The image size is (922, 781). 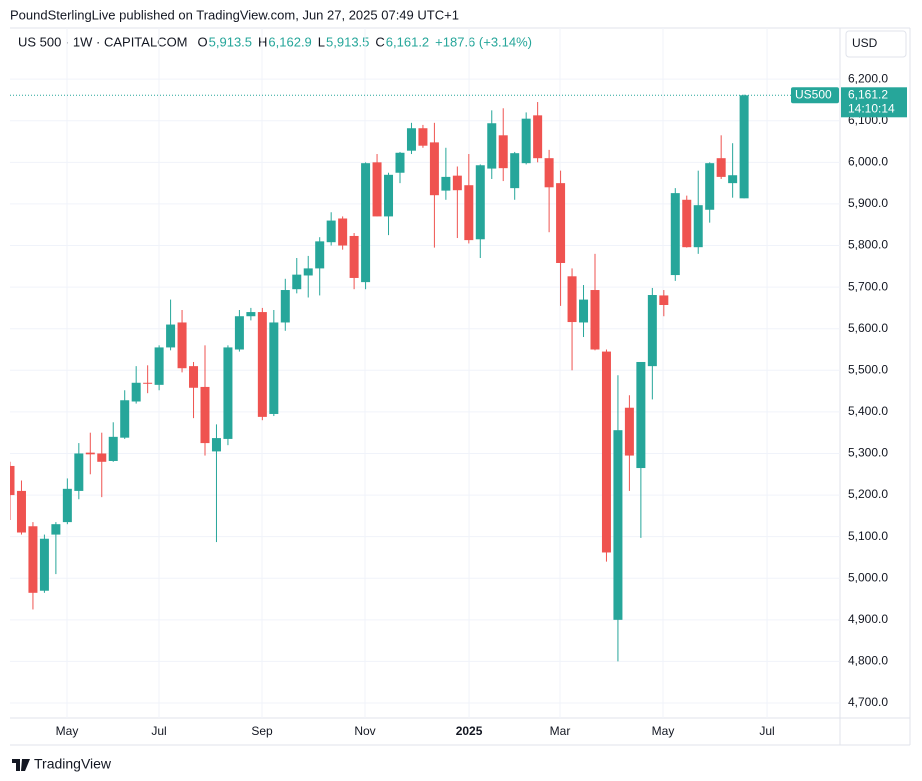 I want to click on y-tick-label: 4,700.0, so click(x=868, y=702).